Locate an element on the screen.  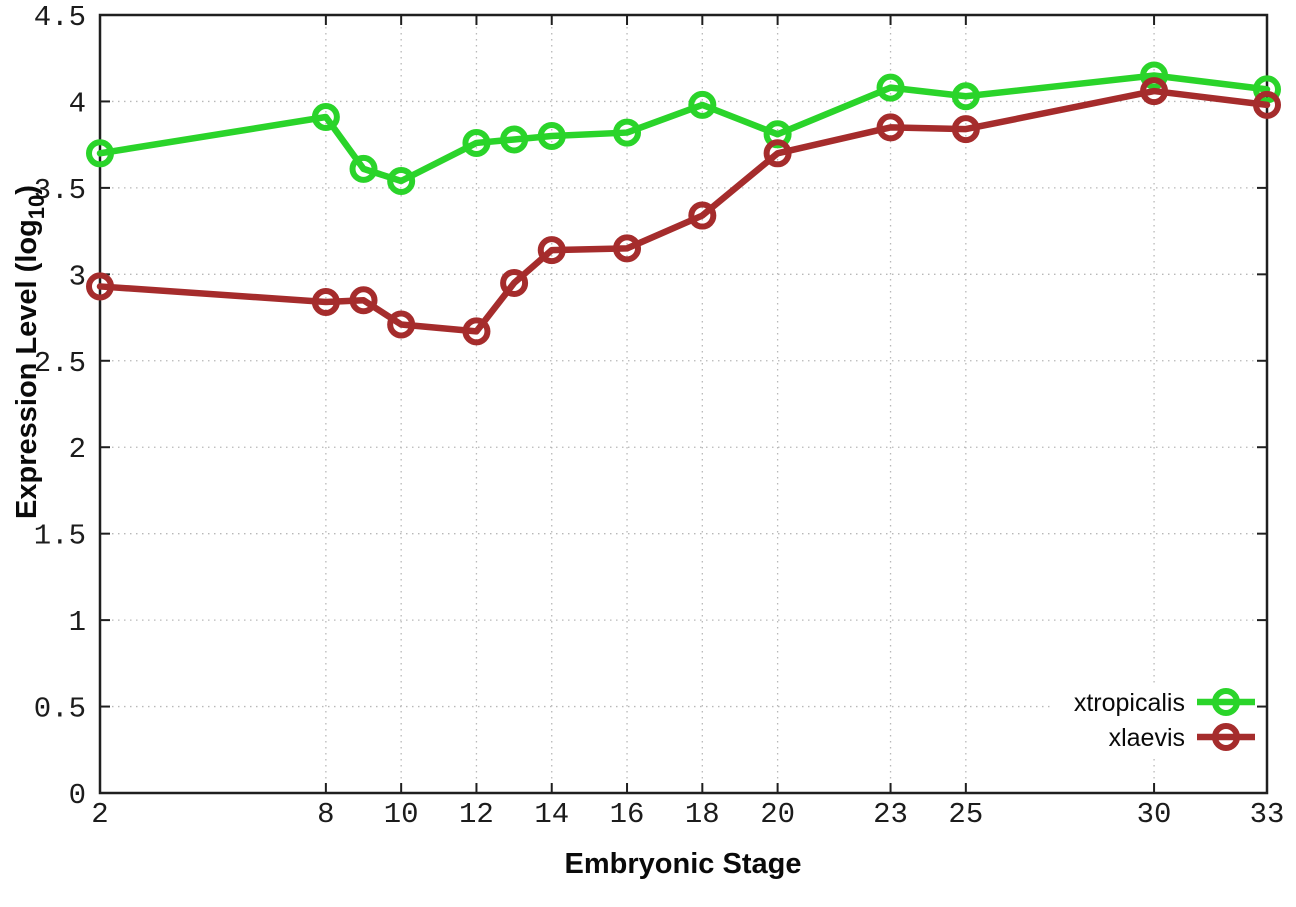
y-tick-label: 0.5 is located at coordinates (60, 709).